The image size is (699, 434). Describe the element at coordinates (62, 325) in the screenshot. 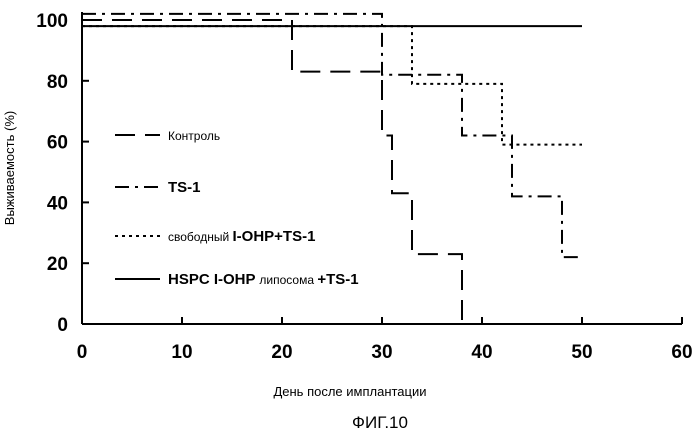

I see `y-tick-label: 0` at that location.